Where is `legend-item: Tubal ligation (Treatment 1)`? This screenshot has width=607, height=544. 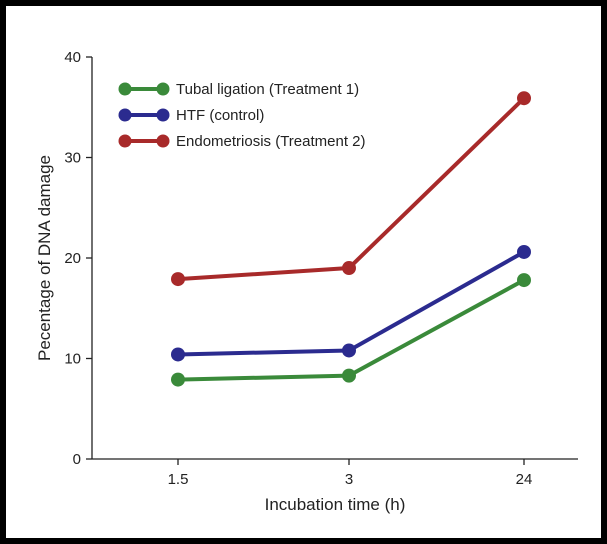
legend-item: Tubal ligation (Treatment 1) is located at coordinates (238, 89).